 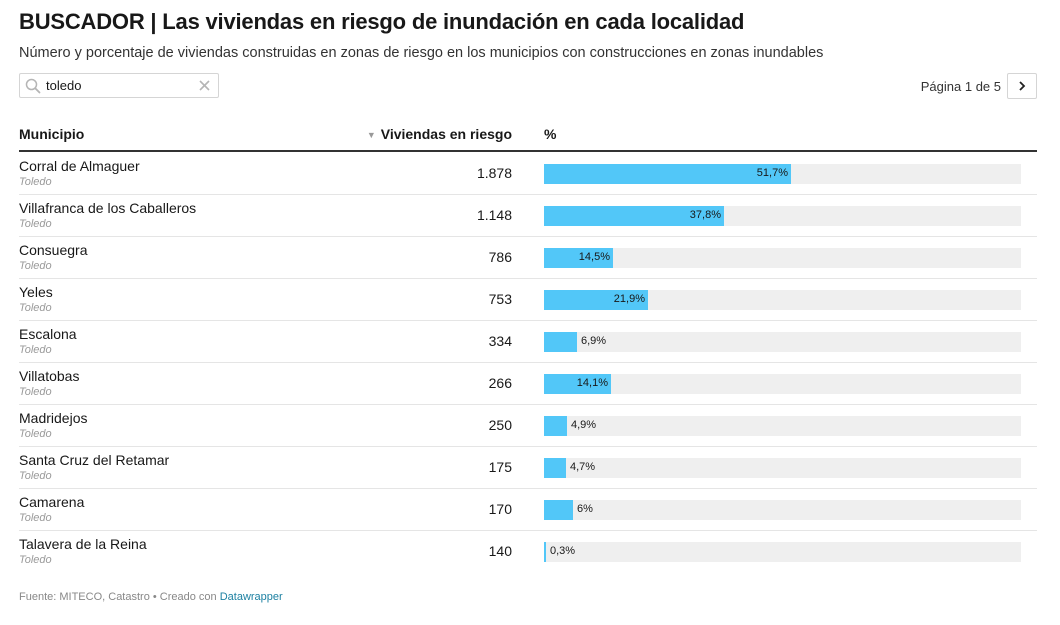 I want to click on bar-label: 21,9%, so click(x=629, y=299).